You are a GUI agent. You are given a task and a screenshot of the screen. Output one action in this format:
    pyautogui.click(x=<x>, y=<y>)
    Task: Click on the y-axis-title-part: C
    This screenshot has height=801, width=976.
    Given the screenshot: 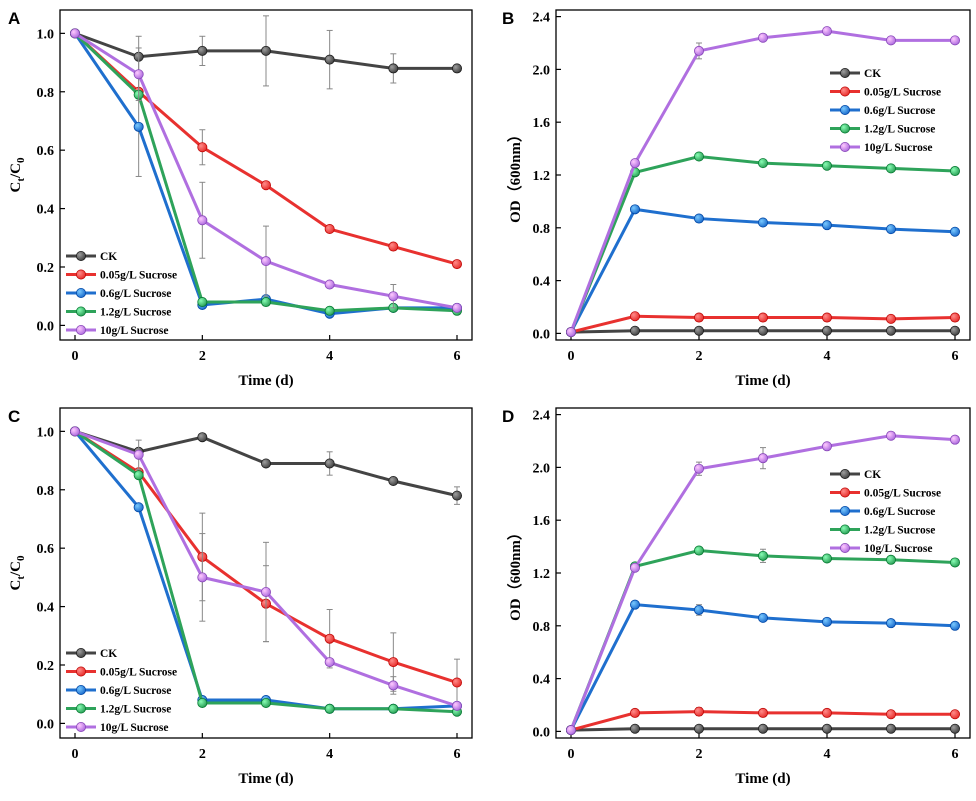 What is the action you would take?
    pyautogui.click(x=16, y=585)
    